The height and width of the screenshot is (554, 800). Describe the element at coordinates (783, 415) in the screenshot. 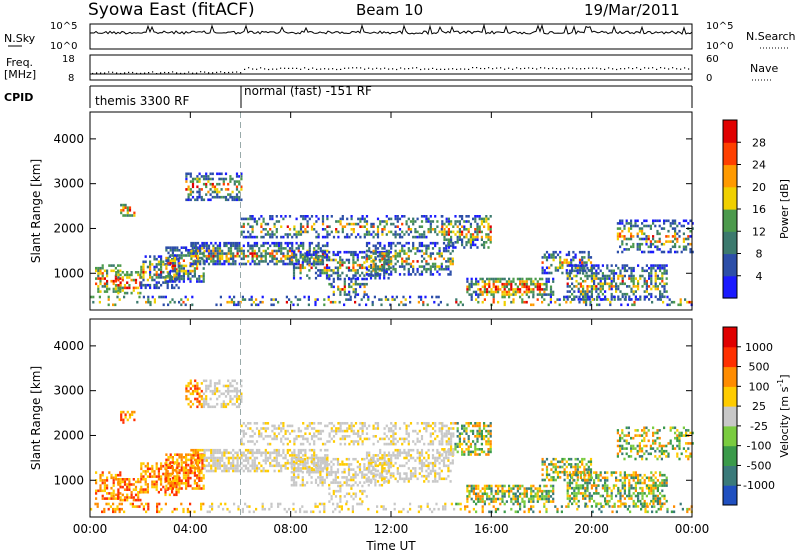

I see `colorbar-label: Velocity [m s-1]` at that location.